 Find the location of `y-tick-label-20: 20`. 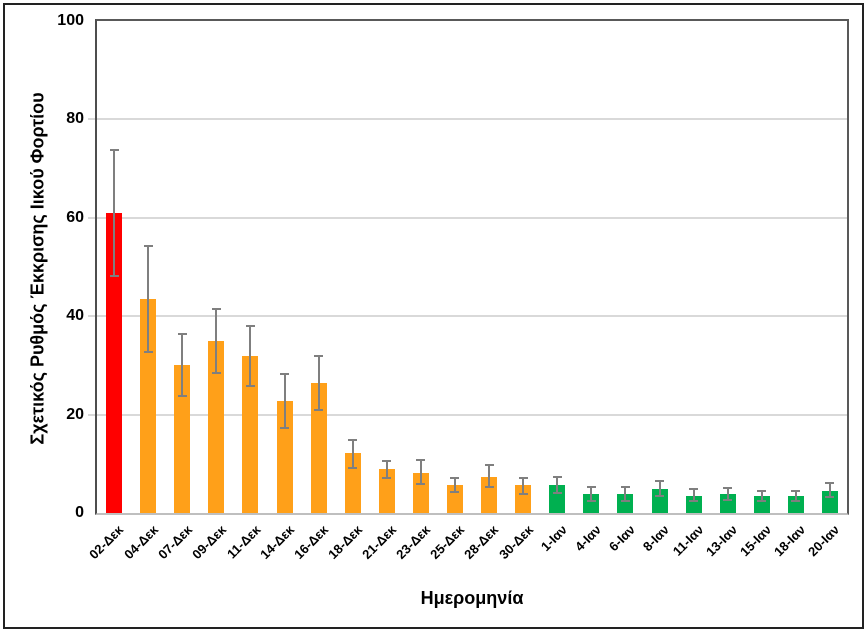

y-tick-label-20: 20 is located at coordinates (75, 414).